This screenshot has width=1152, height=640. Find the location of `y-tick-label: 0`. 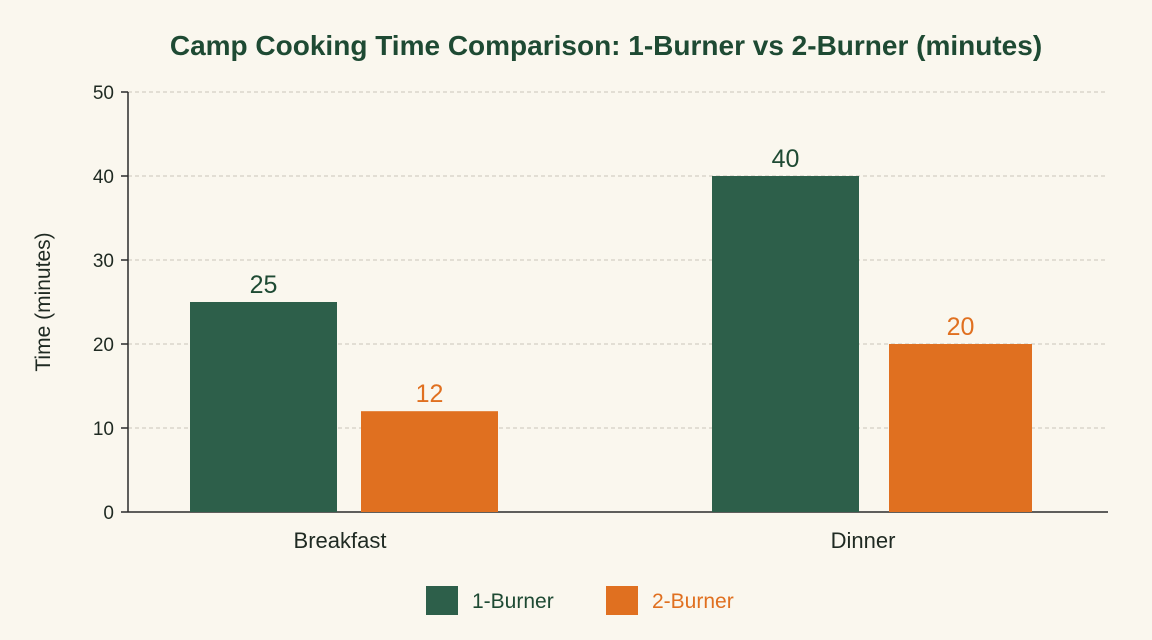

y-tick-label: 0 is located at coordinates (108, 513).